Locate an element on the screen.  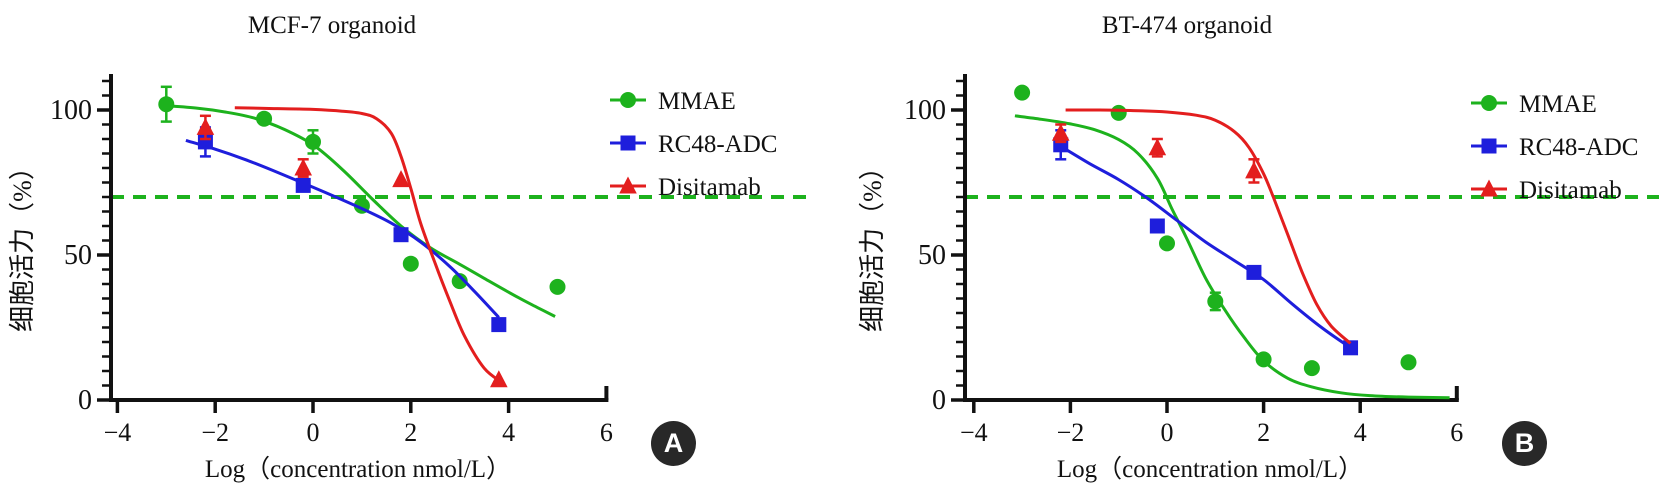
series-mmae is located at coordinates (362, 201).